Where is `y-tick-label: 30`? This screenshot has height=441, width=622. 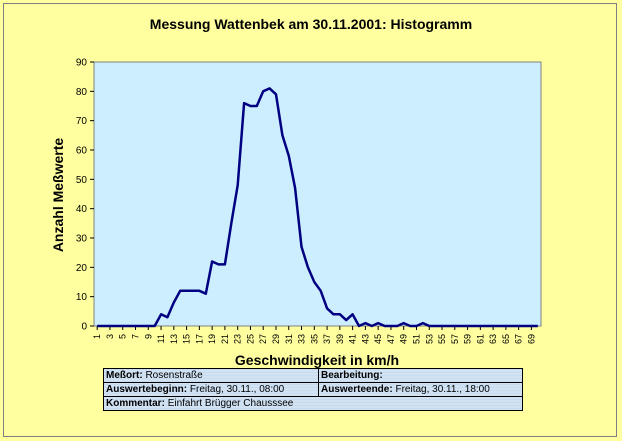
y-tick-label: 30 is located at coordinates (82, 239).